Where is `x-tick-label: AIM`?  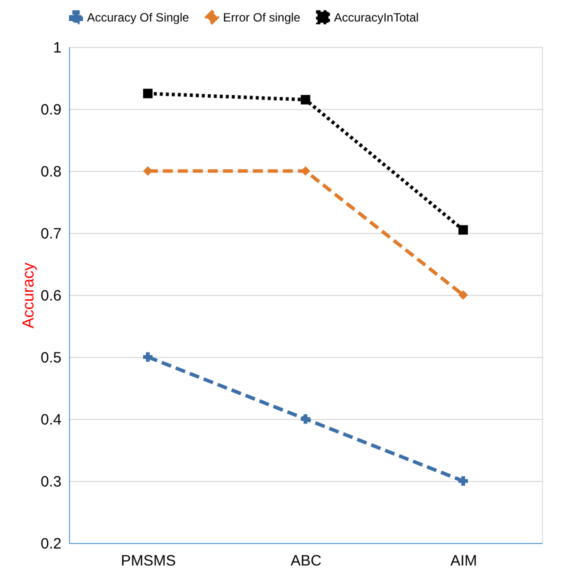 x-tick-label: AIM is located at coordinates (464, 561).